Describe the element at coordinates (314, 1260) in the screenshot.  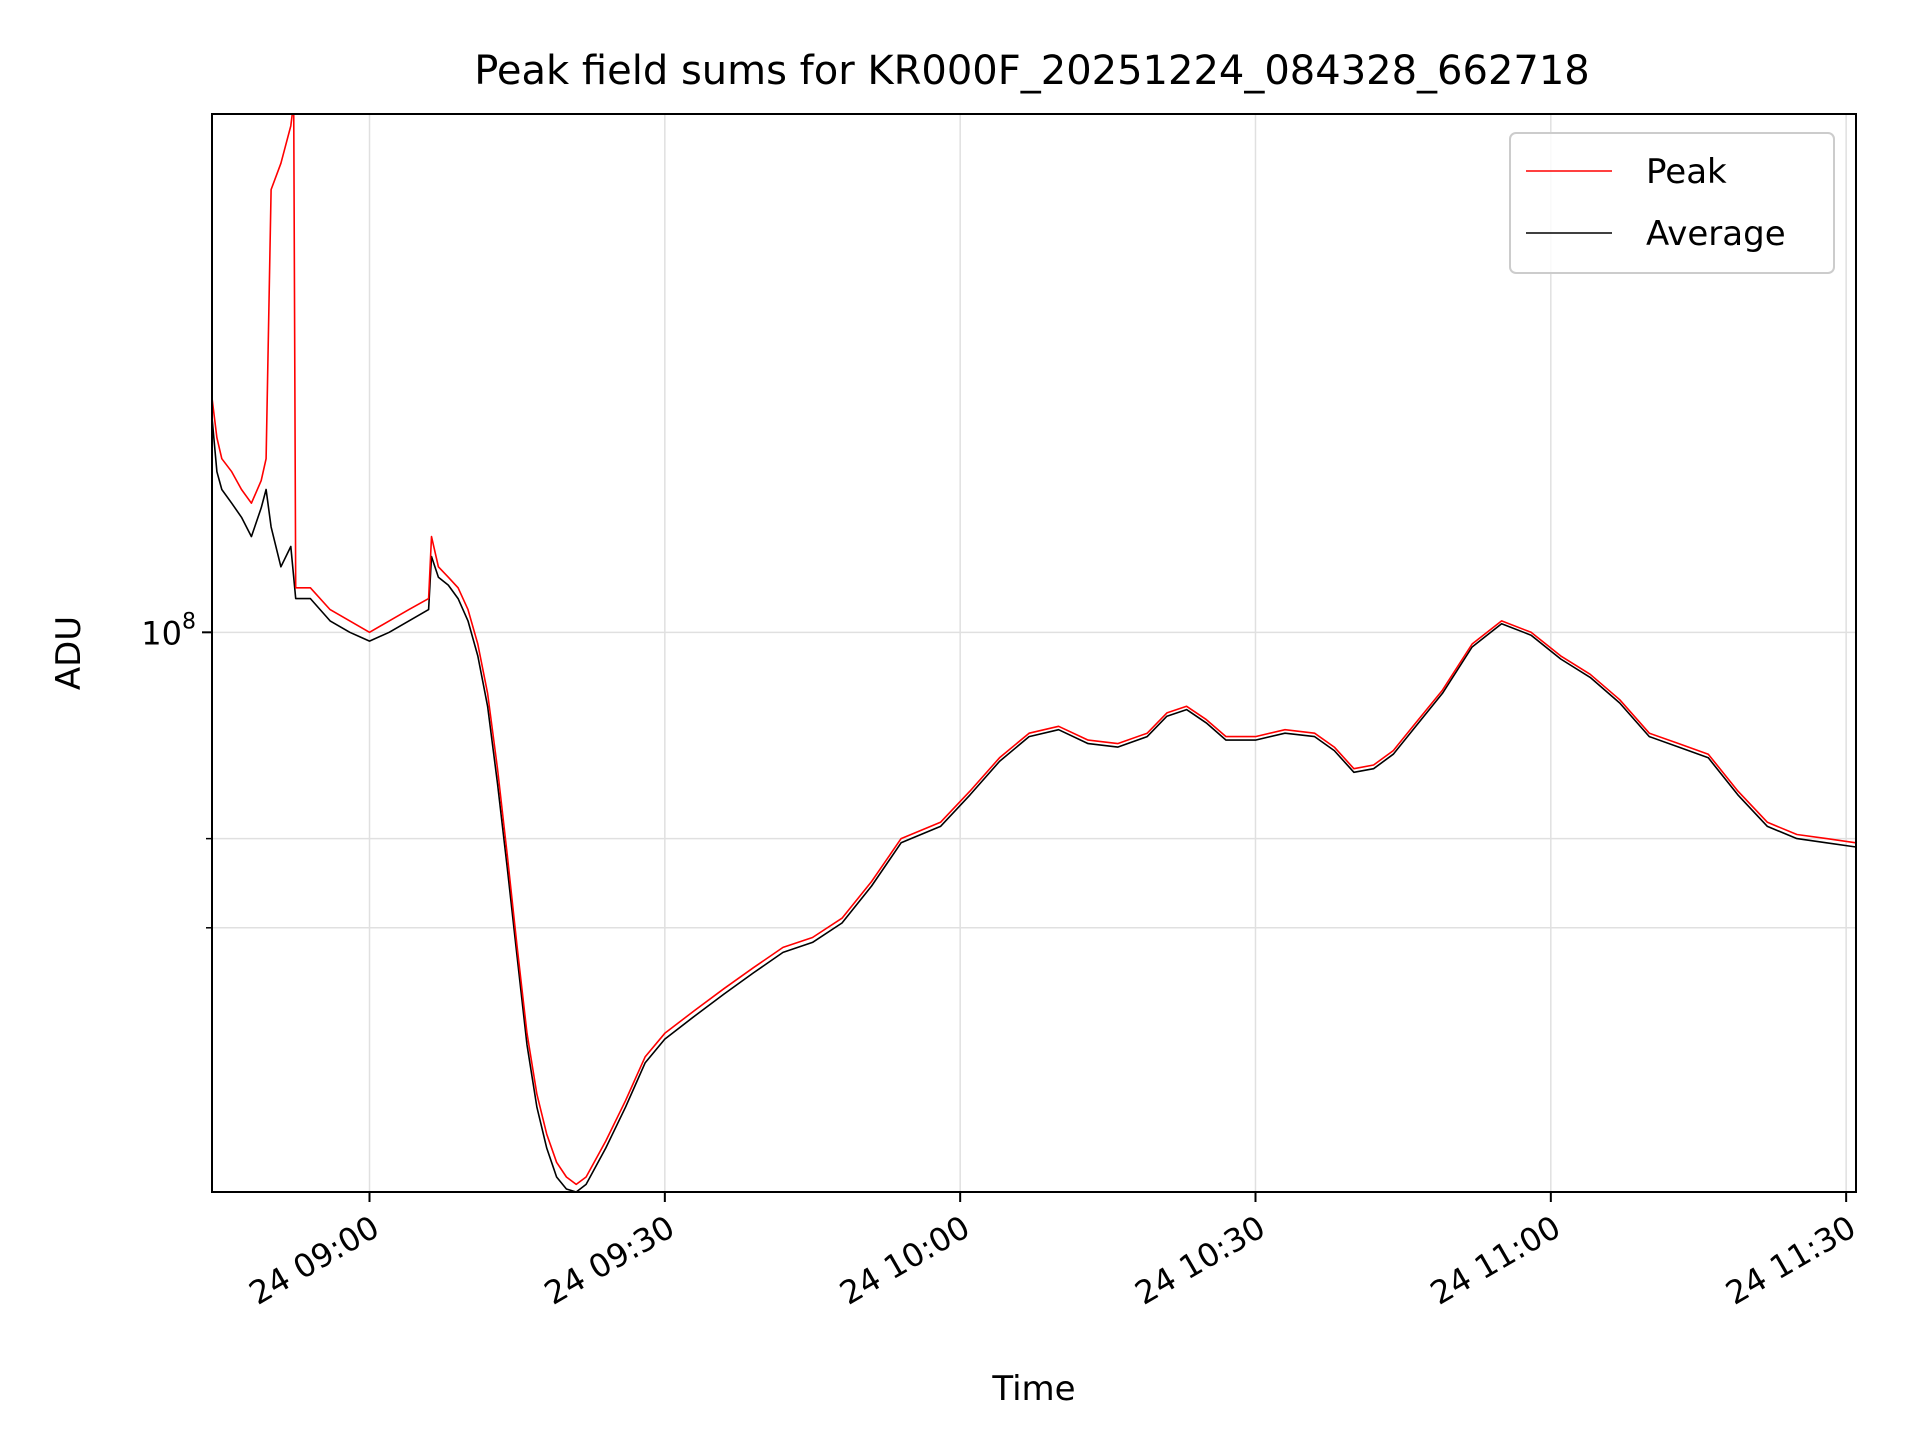
I see `x-tick-label-0: 24 09:00` at that location.